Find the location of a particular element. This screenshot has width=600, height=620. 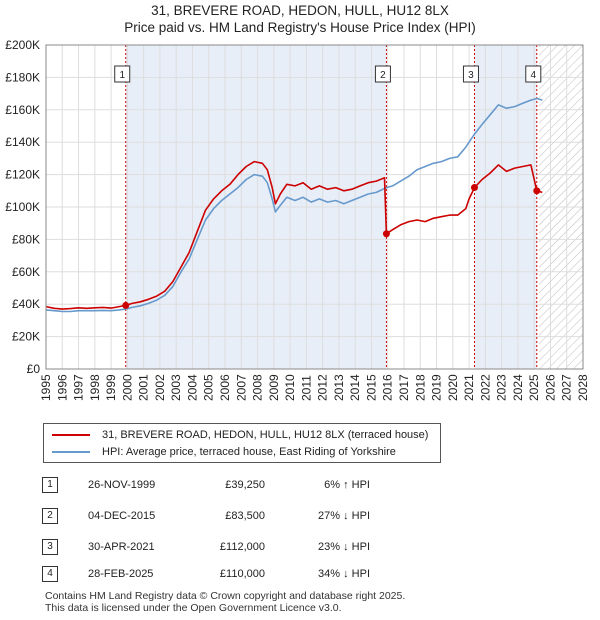

sale-number-badge: 2 is located at coordinates (50, 516).